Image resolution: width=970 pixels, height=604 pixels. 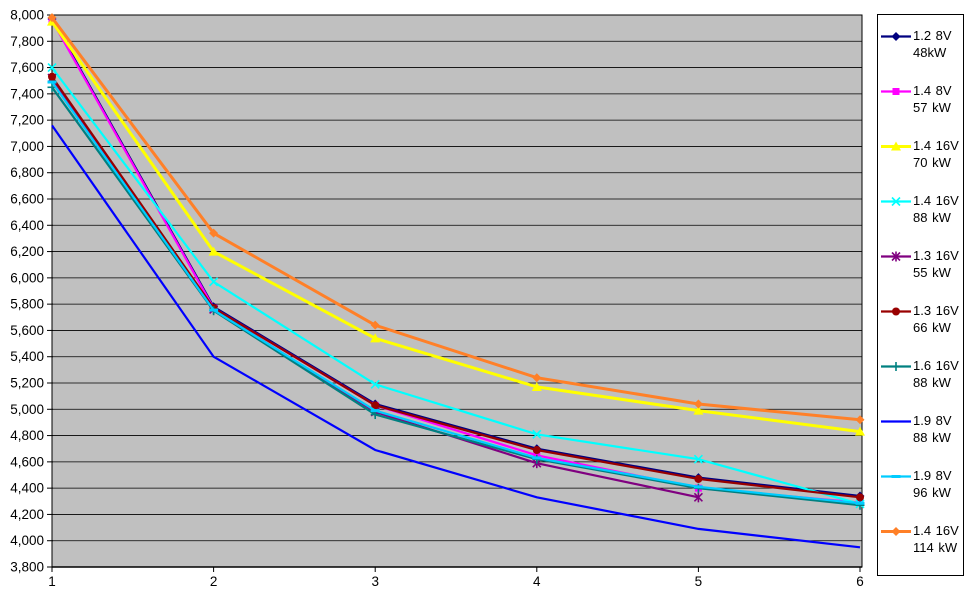 I want to click on y-tick-label: 5,200, so click(x=27, y=383).